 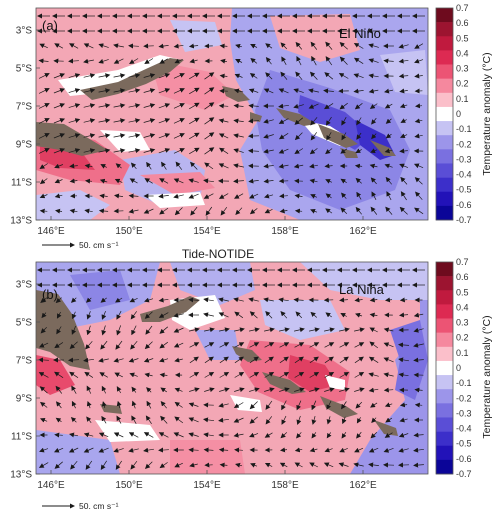 What do you see at coordinates (51, 231) in the screenshot?
I see `x-tick-label: 146°E` at bounding box center [51, 231].